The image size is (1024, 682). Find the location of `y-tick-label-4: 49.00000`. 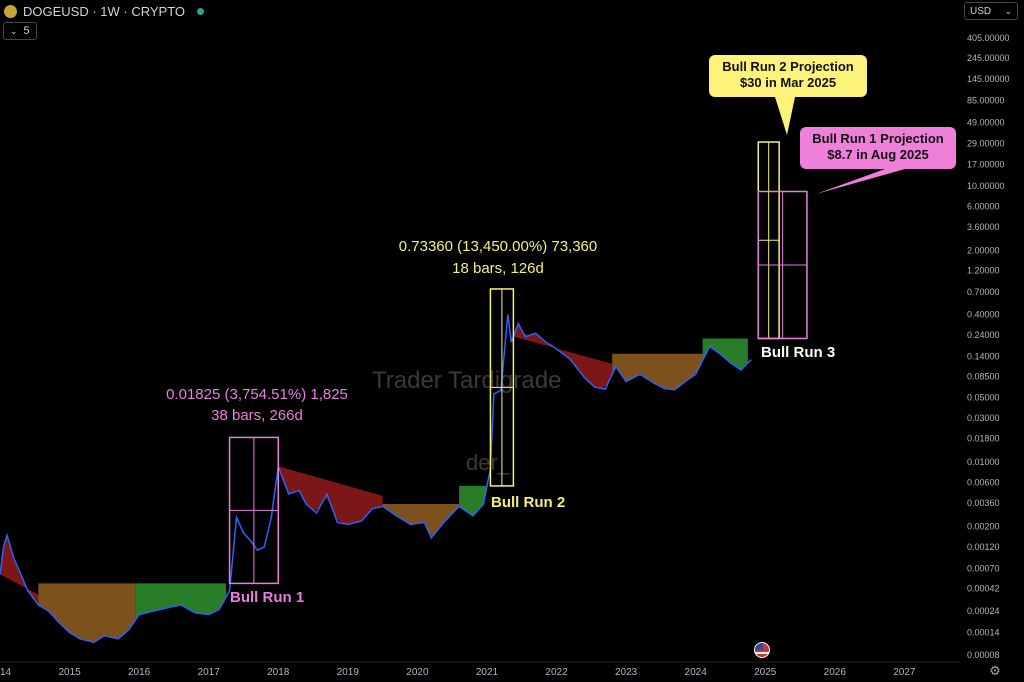

y-tick-label-4: 49.00000 is located at coordinates (986, 122).